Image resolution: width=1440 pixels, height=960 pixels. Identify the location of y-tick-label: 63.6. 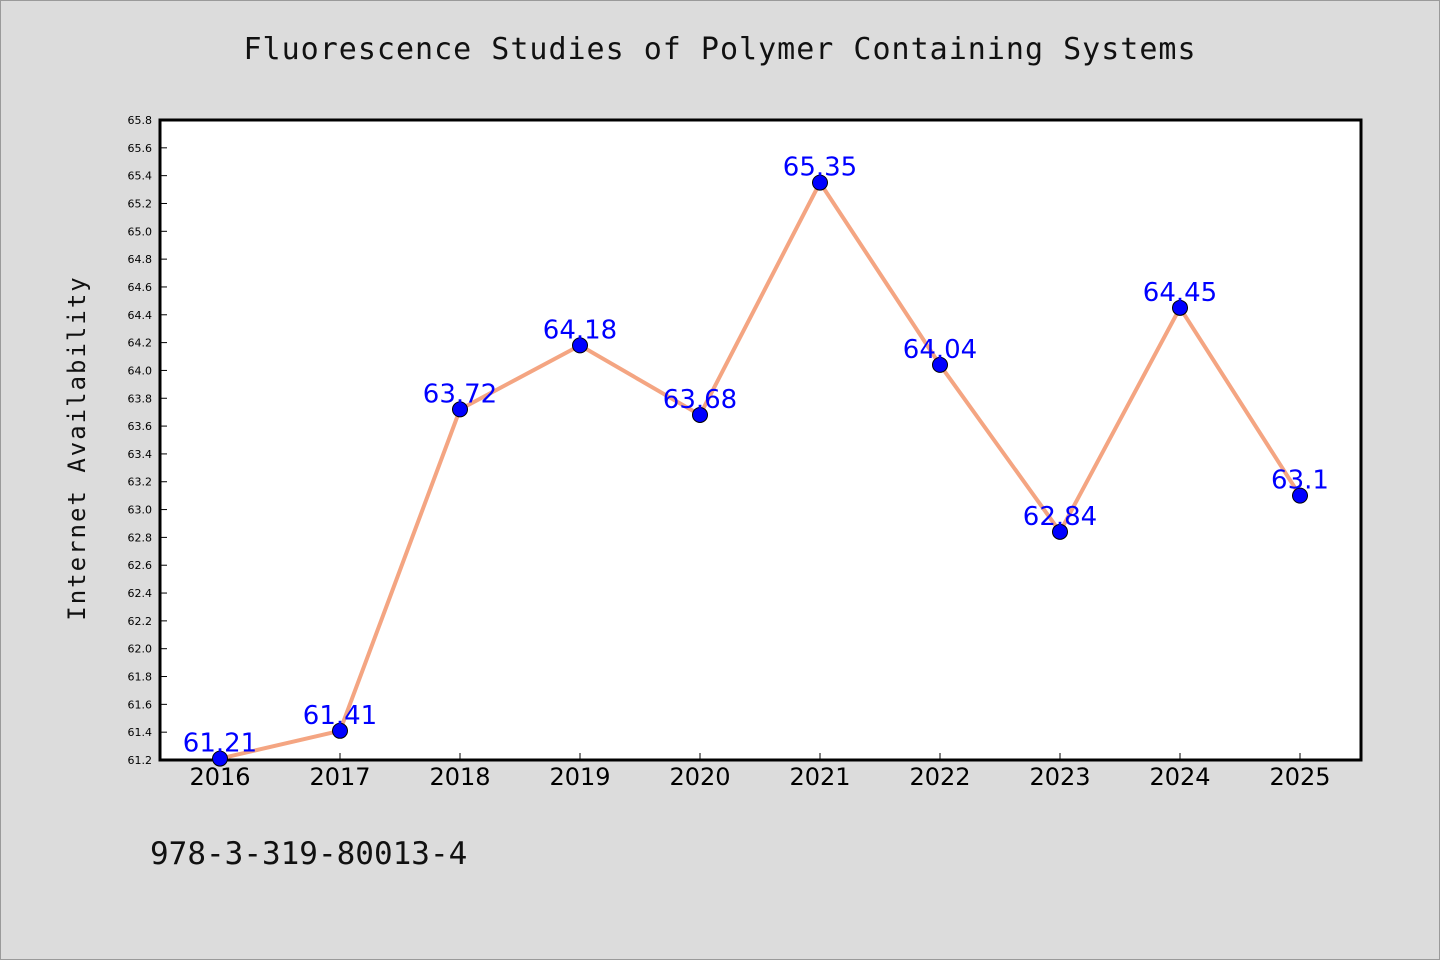
(140, 426).